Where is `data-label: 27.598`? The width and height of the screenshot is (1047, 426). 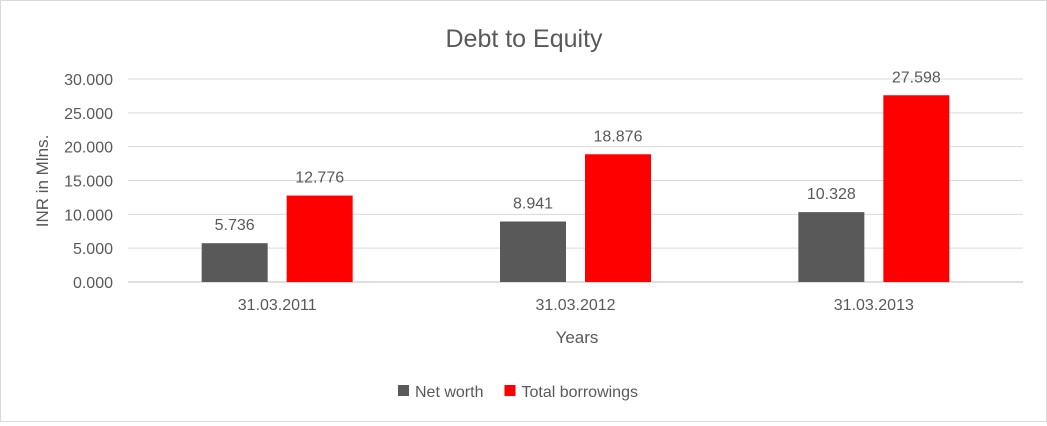 data-label: 27.598 is located at coordinates (916, 77).